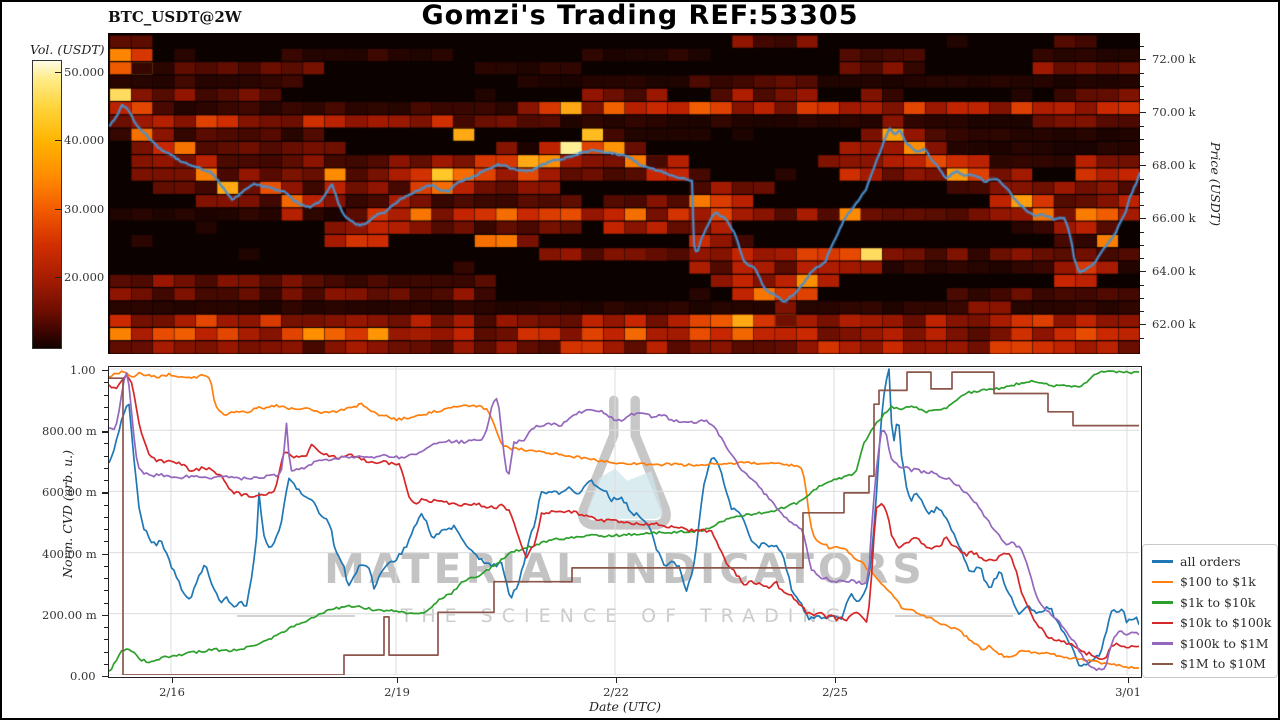  I want to click on cvd-x-tick-label: 2/16, so click(172, 692).